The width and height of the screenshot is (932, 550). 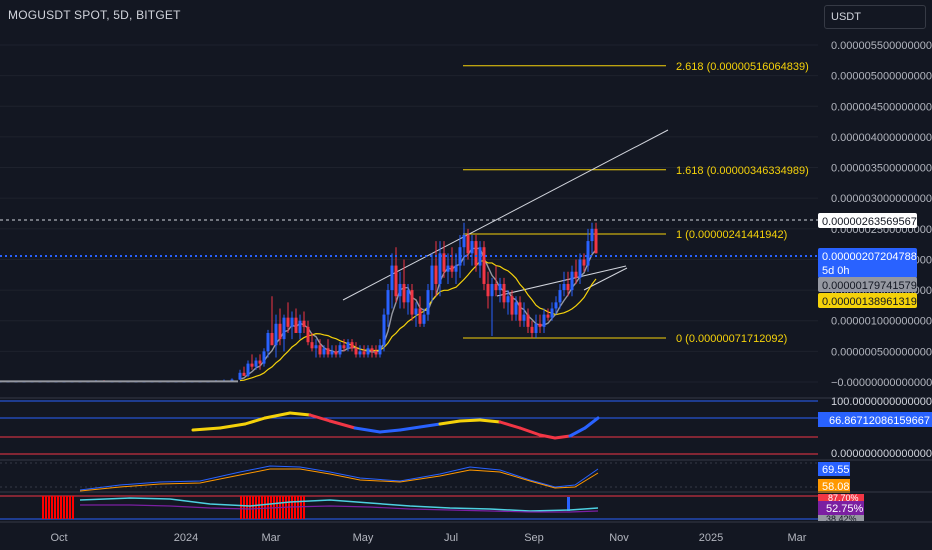 I want to click on symbol-title: MOGUSDT SPOT, 5D, BITGET, so click(x=94, y=15).